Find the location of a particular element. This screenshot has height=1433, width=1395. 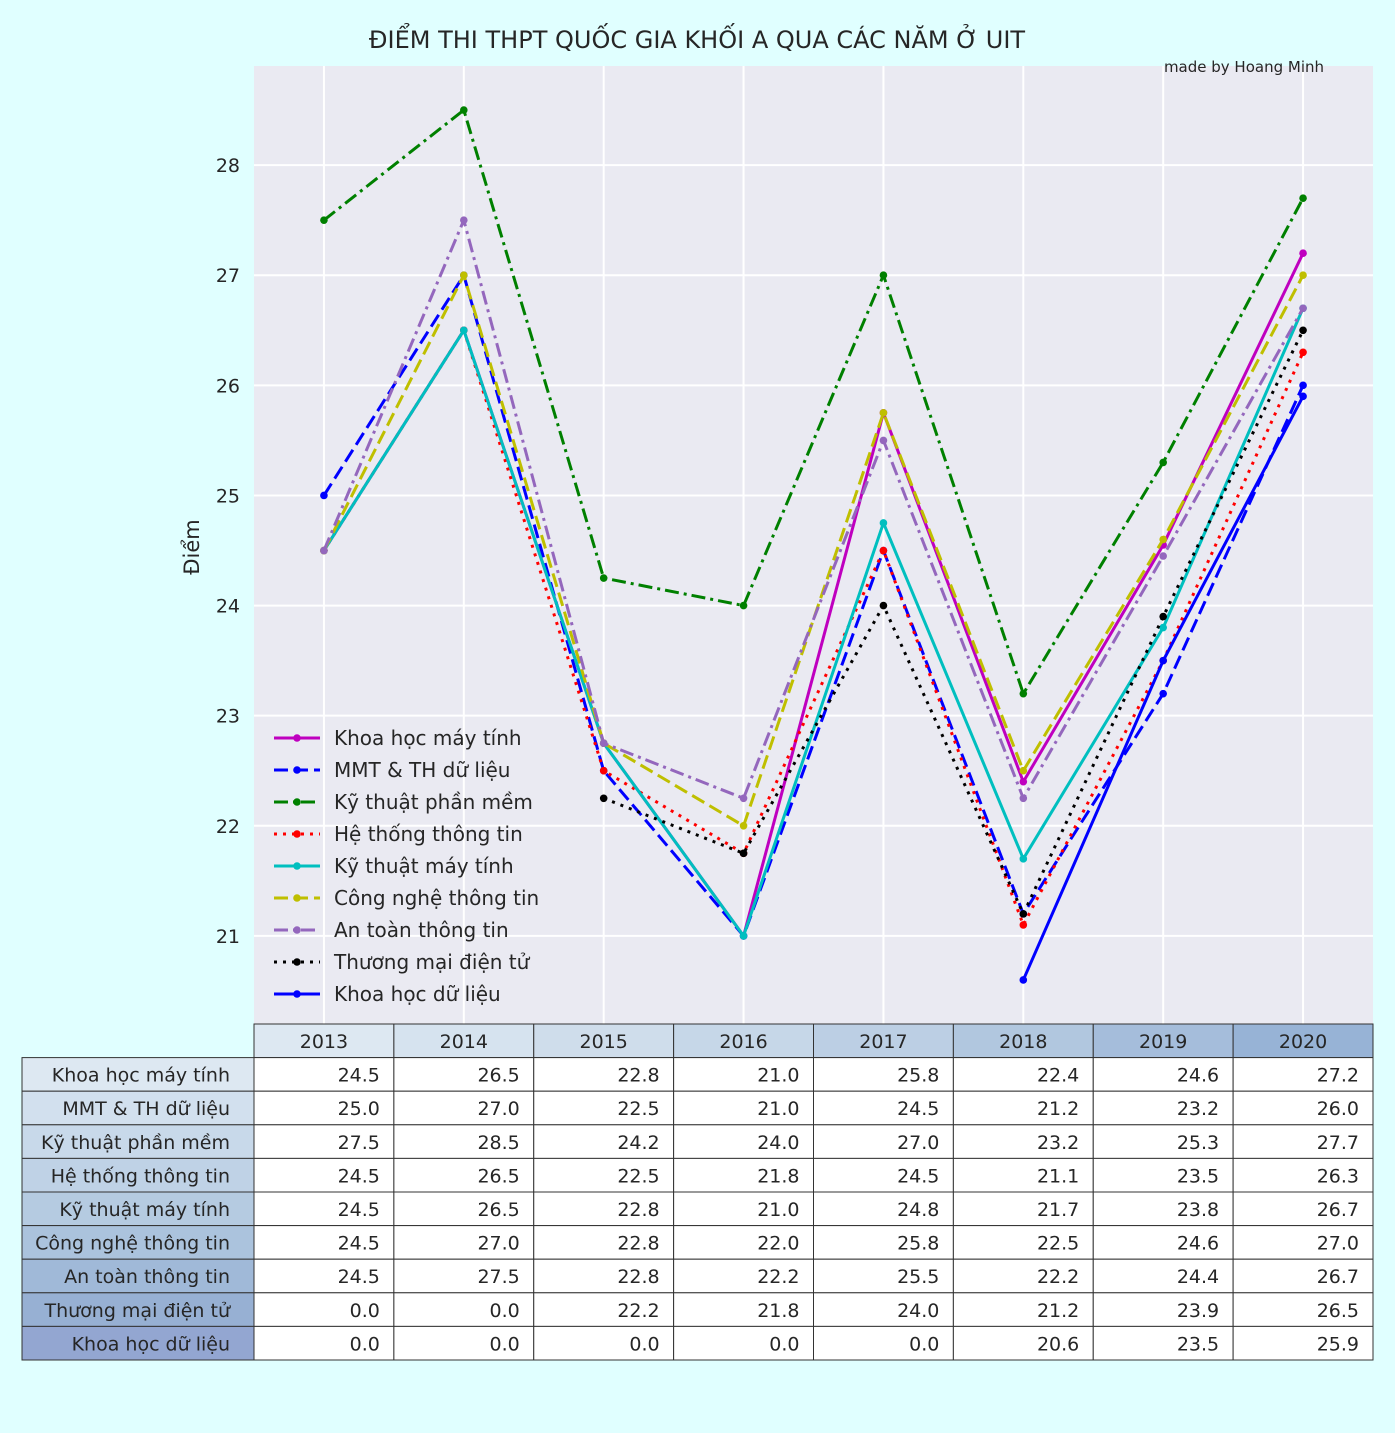

legend-label: Khoa học dữ liệu is located at coordinates (417, 994).